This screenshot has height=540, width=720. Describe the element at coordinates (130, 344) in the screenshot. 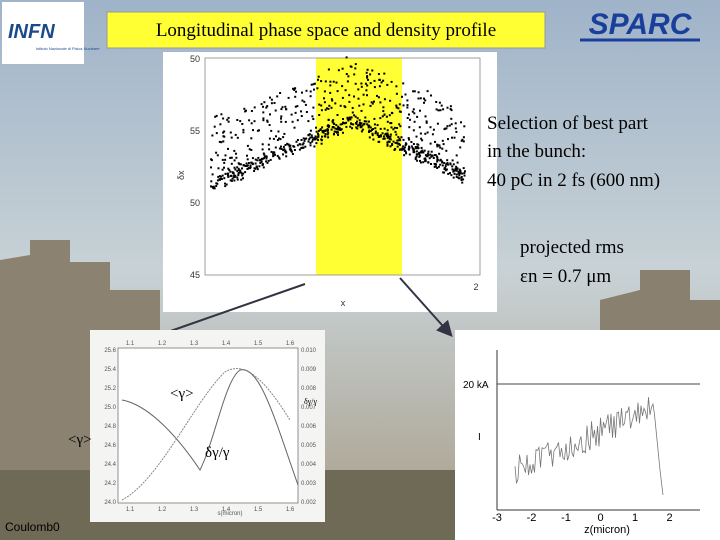

I see `top-tick: 1.1` at that location.